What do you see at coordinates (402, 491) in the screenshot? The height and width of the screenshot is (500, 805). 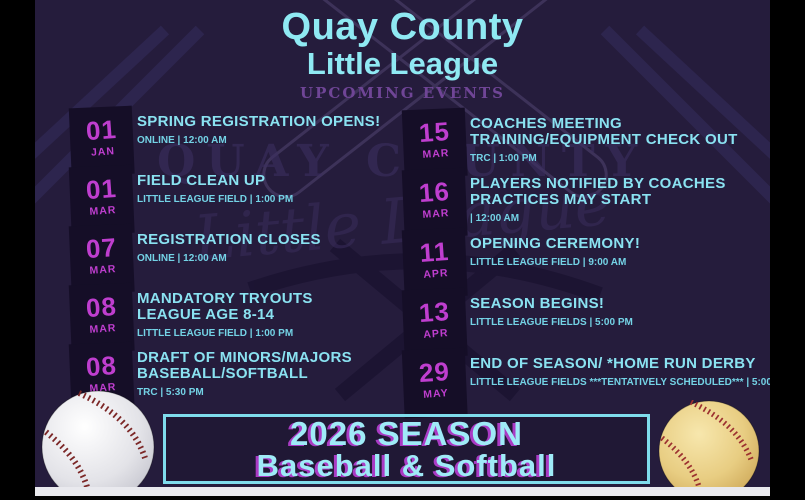 I see `bottom-divider` at bounding box center [402, 491].